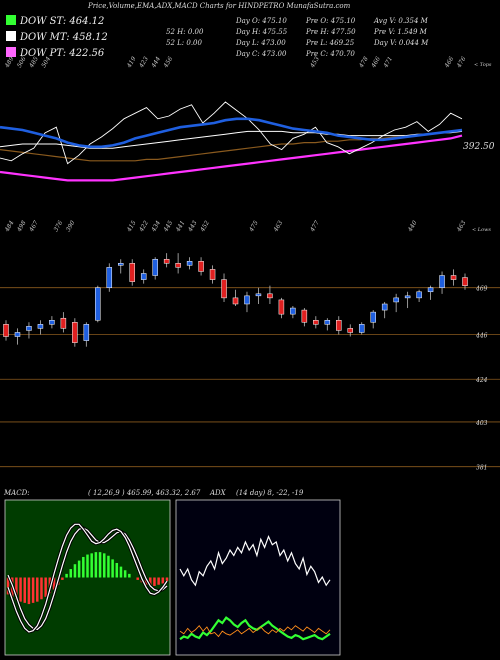 This screenshot has height=660, width=500. I want to click on lows-tick-label: 467, so click(34, 226).